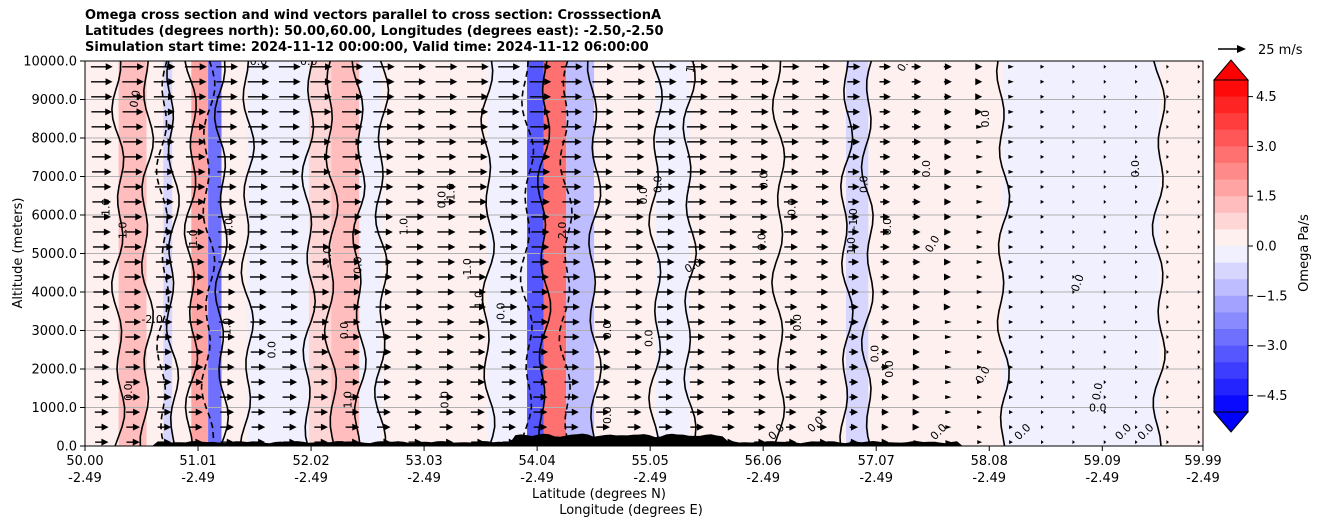  I want to click on contour-label: 1.0, so click(851, 246).